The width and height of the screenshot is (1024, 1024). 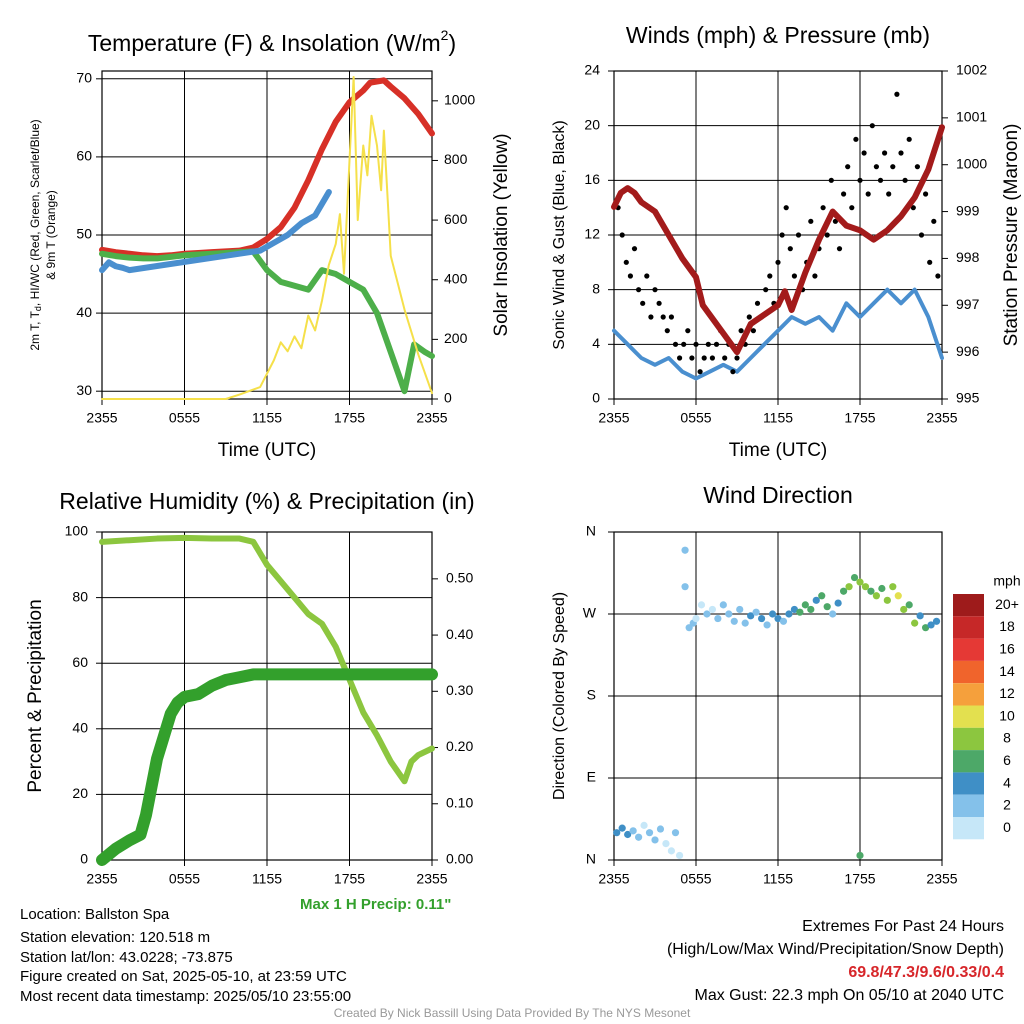 I want to click on y-tick-label-left: N, so click(x=591, y=531).